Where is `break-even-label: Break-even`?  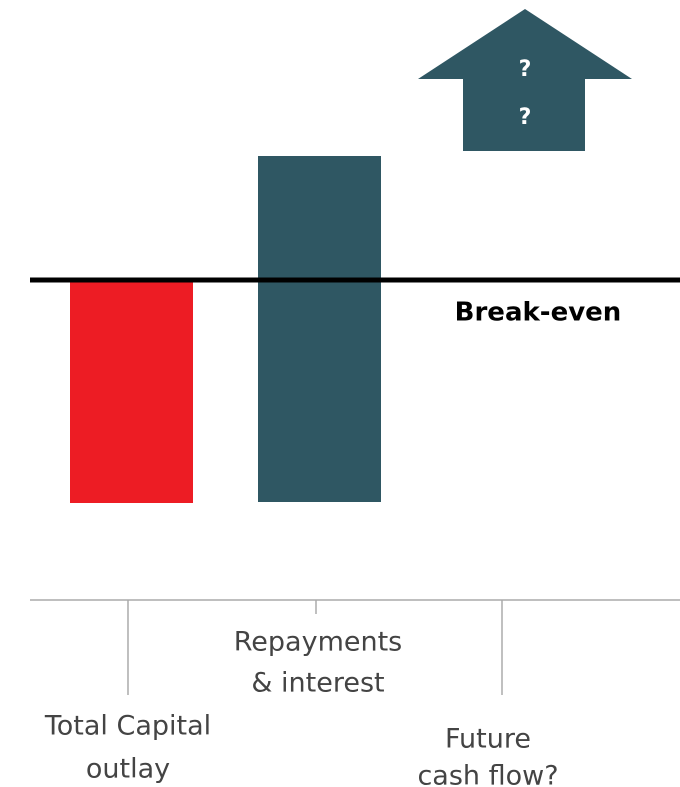 break-even-label: Break-even is located at coordinates (538, 313).